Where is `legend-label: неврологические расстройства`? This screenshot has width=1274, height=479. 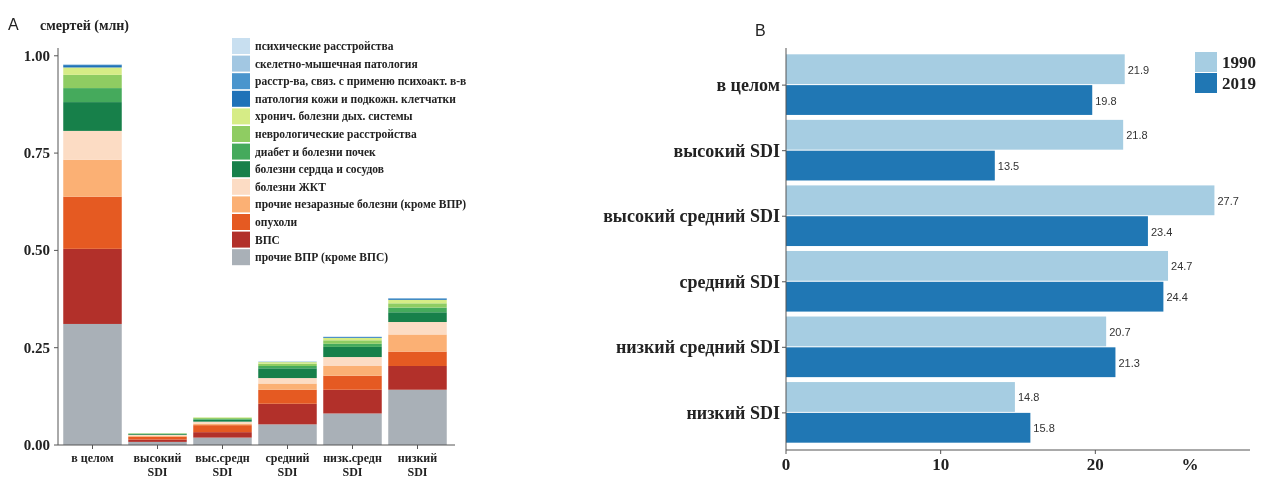 legend-label: неврологические расстройства is located at coordinates (336, 134).